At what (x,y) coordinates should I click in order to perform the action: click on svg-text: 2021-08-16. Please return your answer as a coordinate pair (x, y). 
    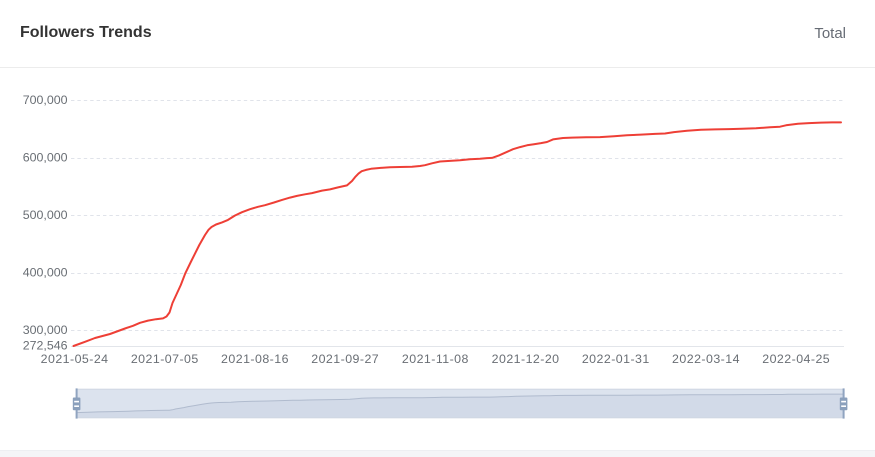
    Looking at the image, I should click on (255, 359).